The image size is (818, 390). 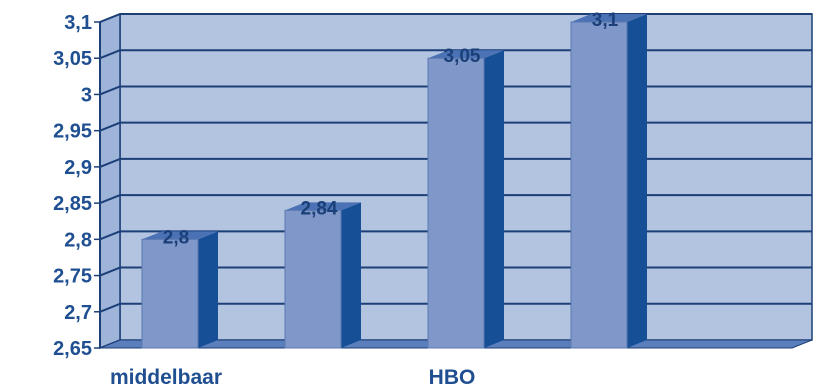 I want to click on y-tick-label: 2,9, so click(x=78, y=168).